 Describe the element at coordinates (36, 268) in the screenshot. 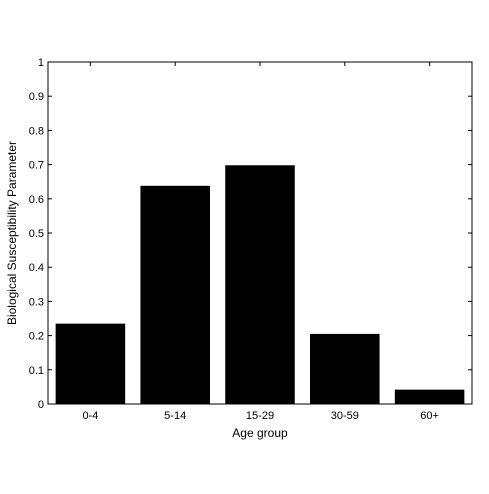

I see `y-tick-label: 0.4` at that location.